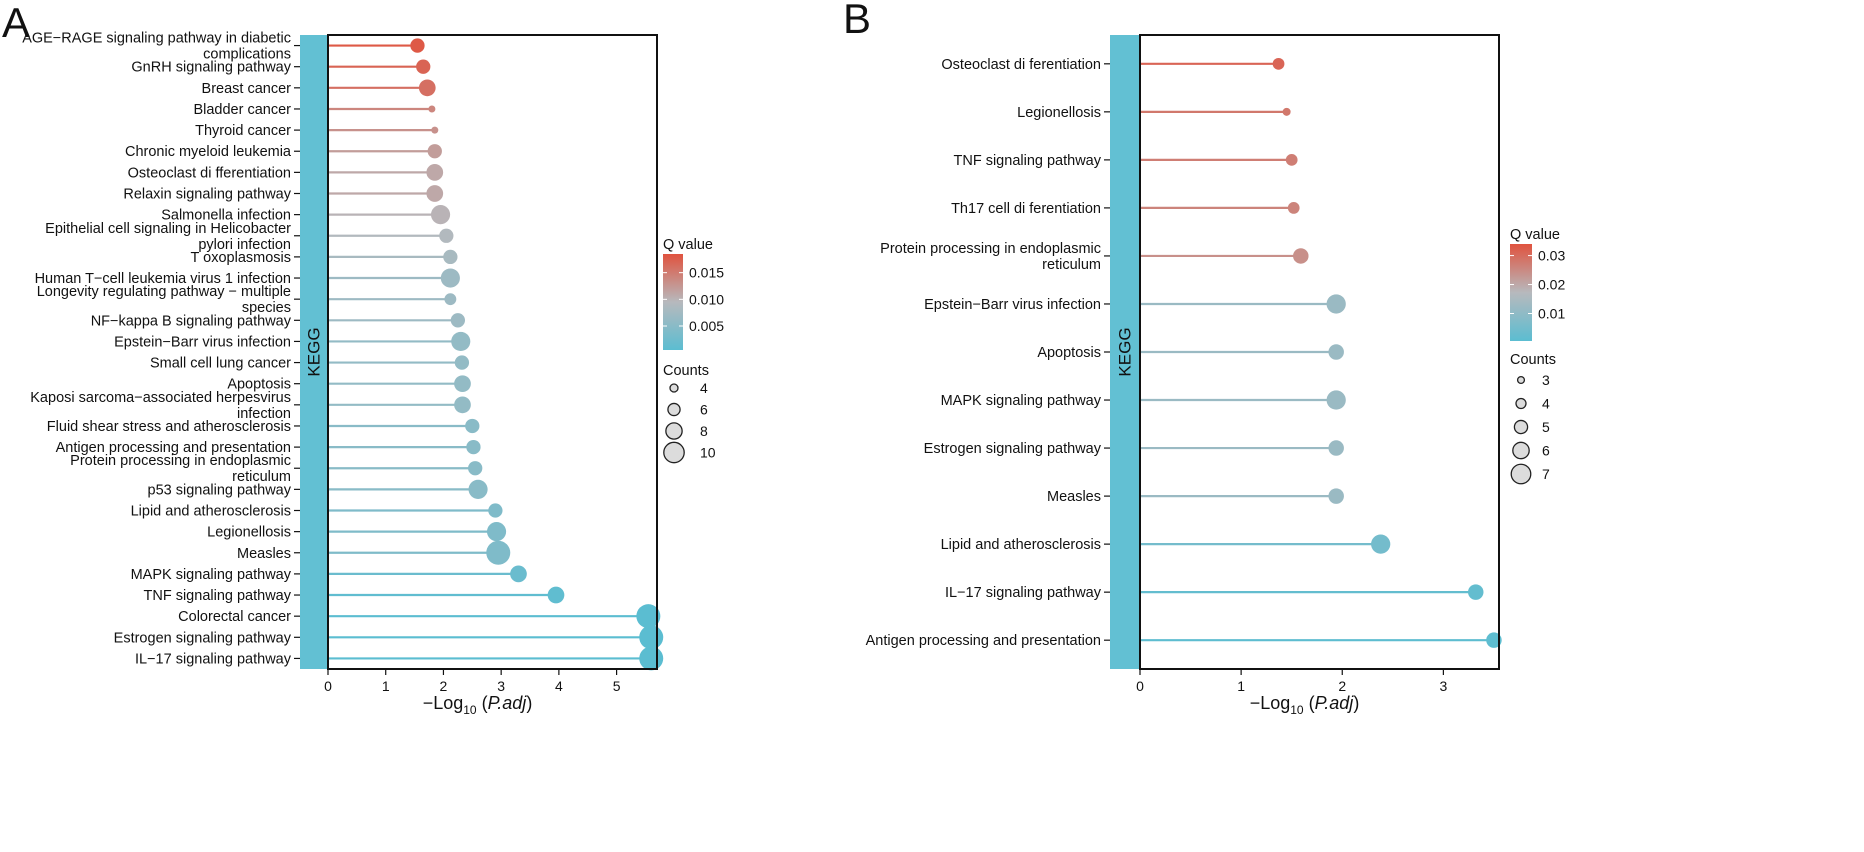 The width and height of the screenshot is (1864, 852). I want to click on category-label: Human T−cell leukemia virus 1 infection, so click(163, 279).